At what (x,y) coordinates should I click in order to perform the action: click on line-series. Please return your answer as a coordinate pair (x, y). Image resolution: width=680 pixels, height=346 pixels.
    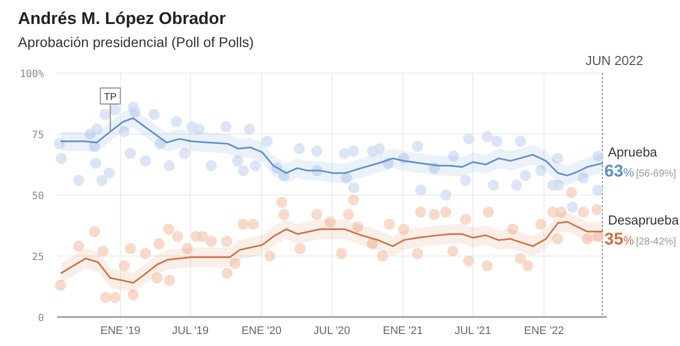
    Looking at the image, I should click on (332, 252).